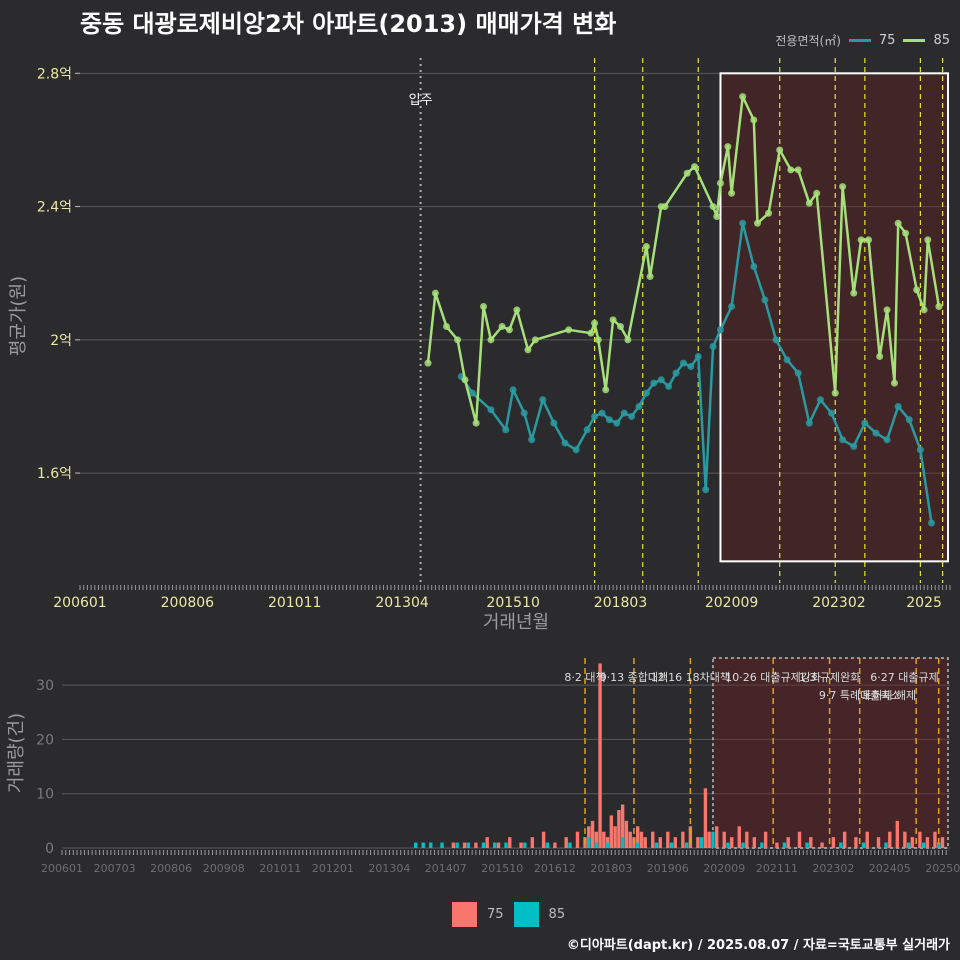 The width and height of the screenshot is (960, 960). What do you see at coordinates (115, 868) in the screenshot?
I see `volume-xtick-label: 200703` at bounding box center [115, 868].